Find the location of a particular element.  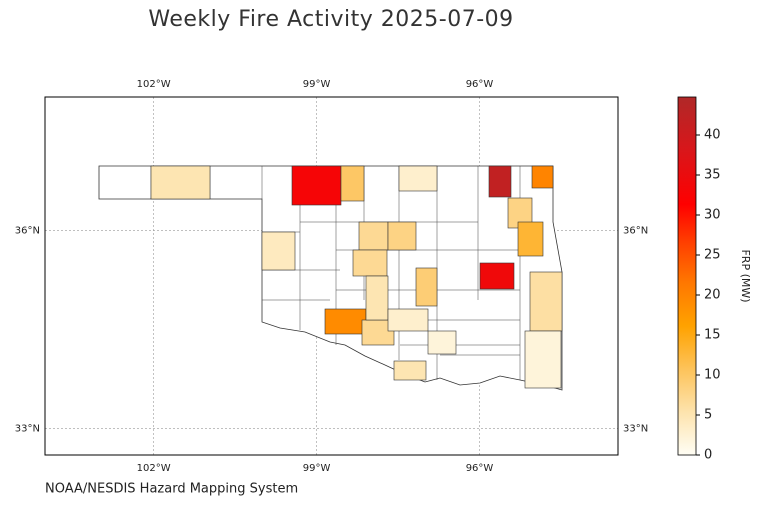

colorbar-tick-label: 40 is located at coordinates (712, 135).